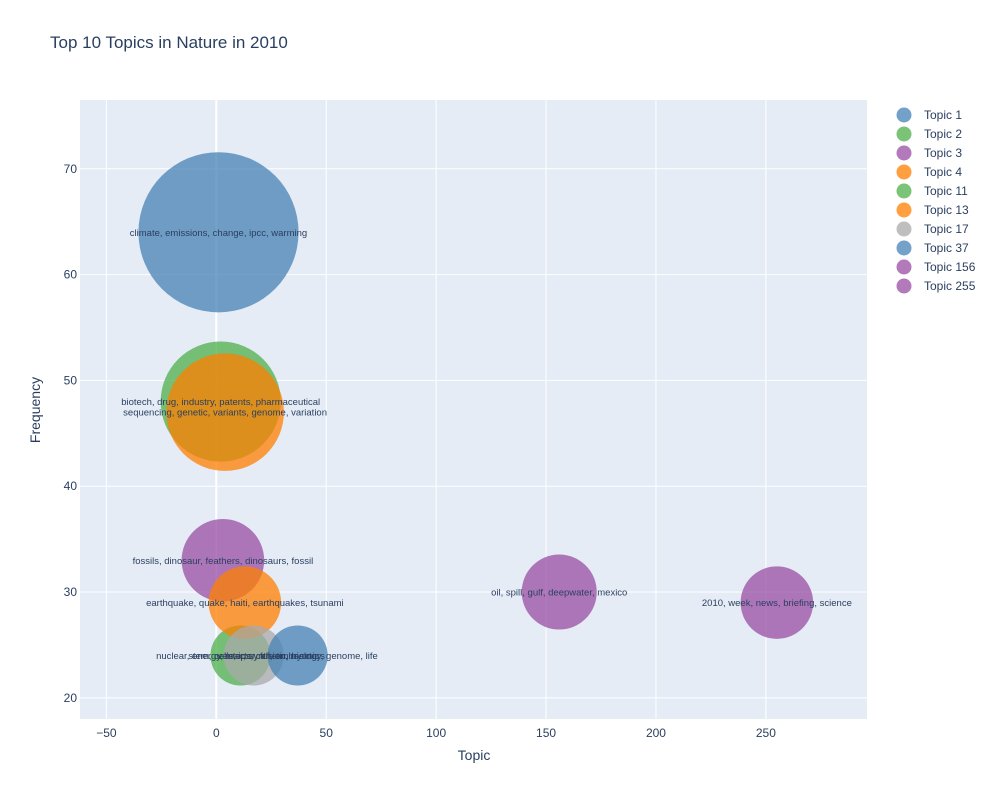 This screenshot has width=1000, height=800. What do you see at coordinates (946, 229) in the screenshot?
I see `legend-item-label: Topic 17` at bounding box center [946, 229].